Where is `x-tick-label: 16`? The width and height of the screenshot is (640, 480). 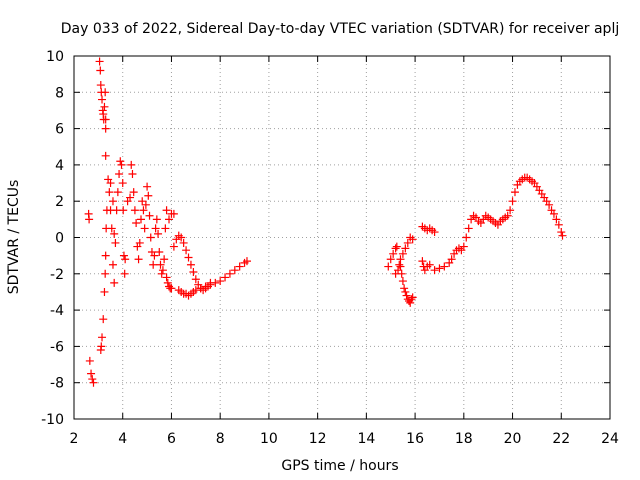 x-tick-label: 16 is located at coordinates (415, 439).